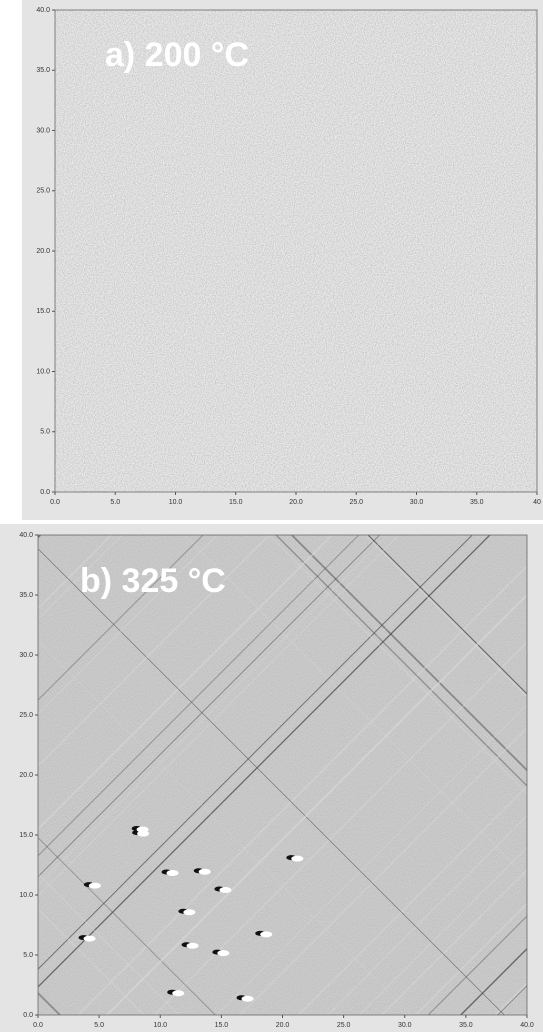  What do you see at coordinates (527, 1025) in the screenshot?
I see `x-tick-label: 40.0` at bounding box center [527, 1025].